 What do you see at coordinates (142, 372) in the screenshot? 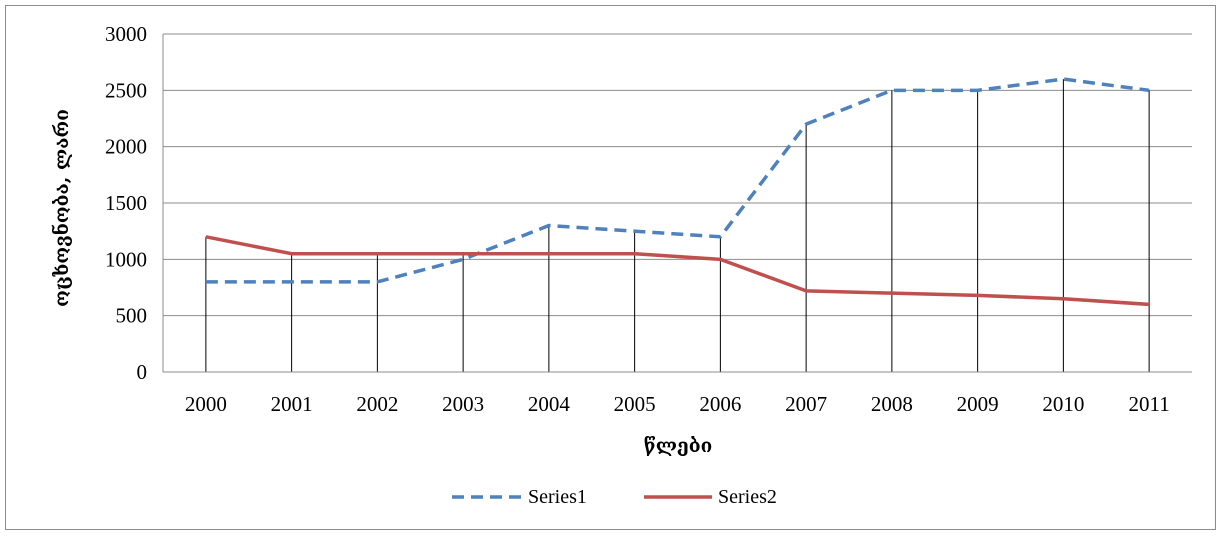
I see `y-tick-label: 0` at bounding box center [142, 372].